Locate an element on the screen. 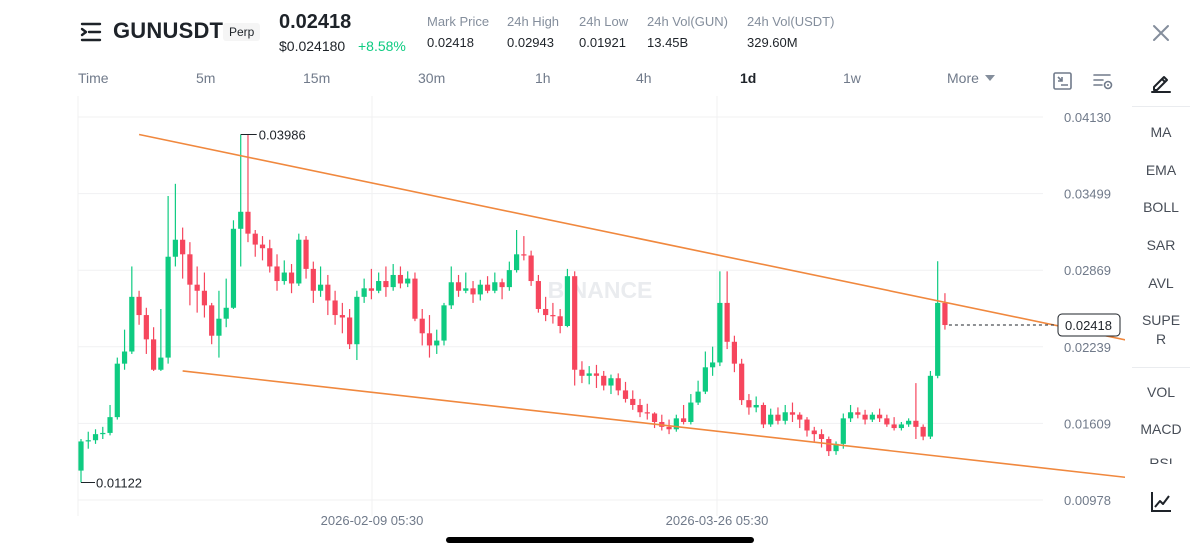 Image resolution: width=1200 pixels, height=553 pixels. stat-mark-price: Mark Price 0.02418 is located at coordinates (458, 32).